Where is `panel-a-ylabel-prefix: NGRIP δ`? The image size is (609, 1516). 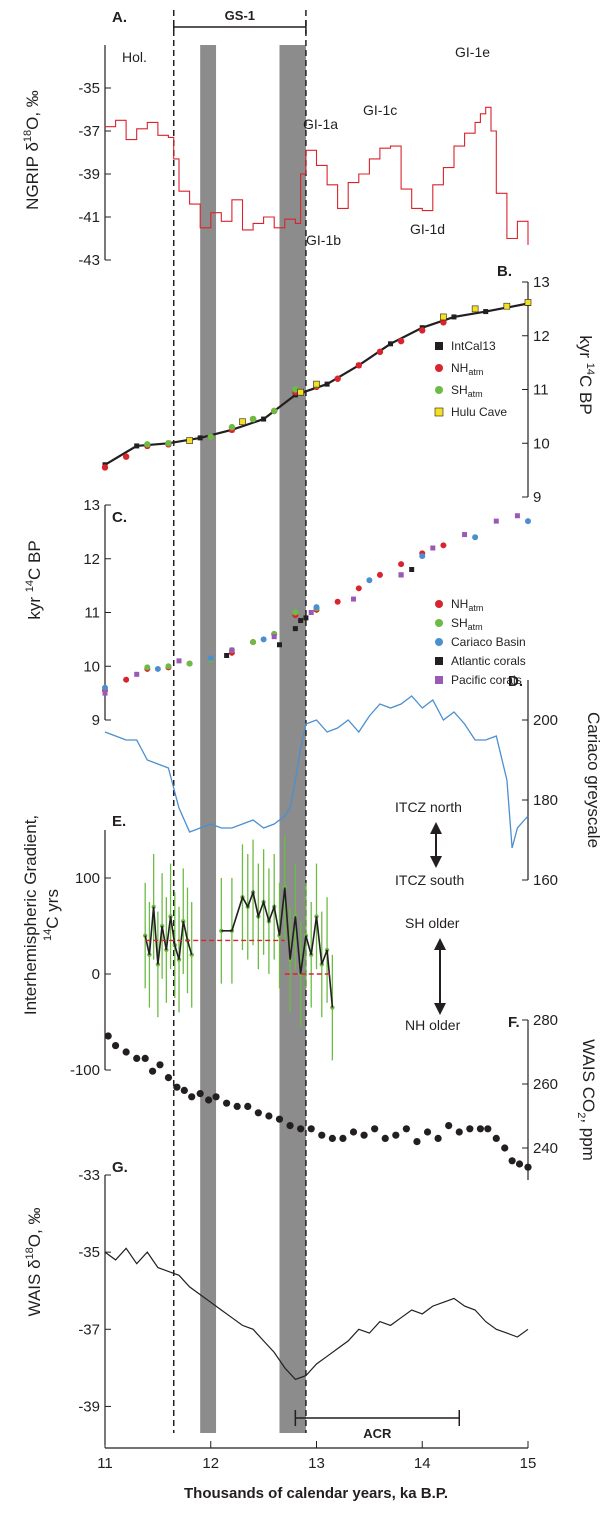 panel-a-ylabel-prefix: NGRIP δ is located at coordinates (32, 176).